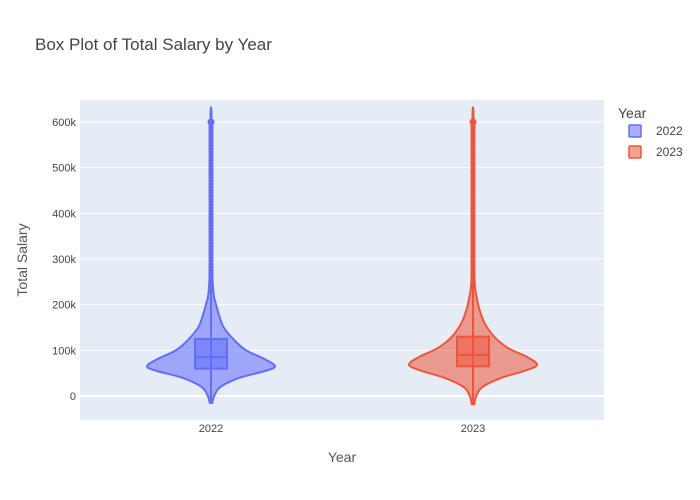 The height and width of the screenshot is (500, 700). Describe the element at coordinates (669, 152) in the screenshot. I see `legend-label-2023: 2023` at that location.